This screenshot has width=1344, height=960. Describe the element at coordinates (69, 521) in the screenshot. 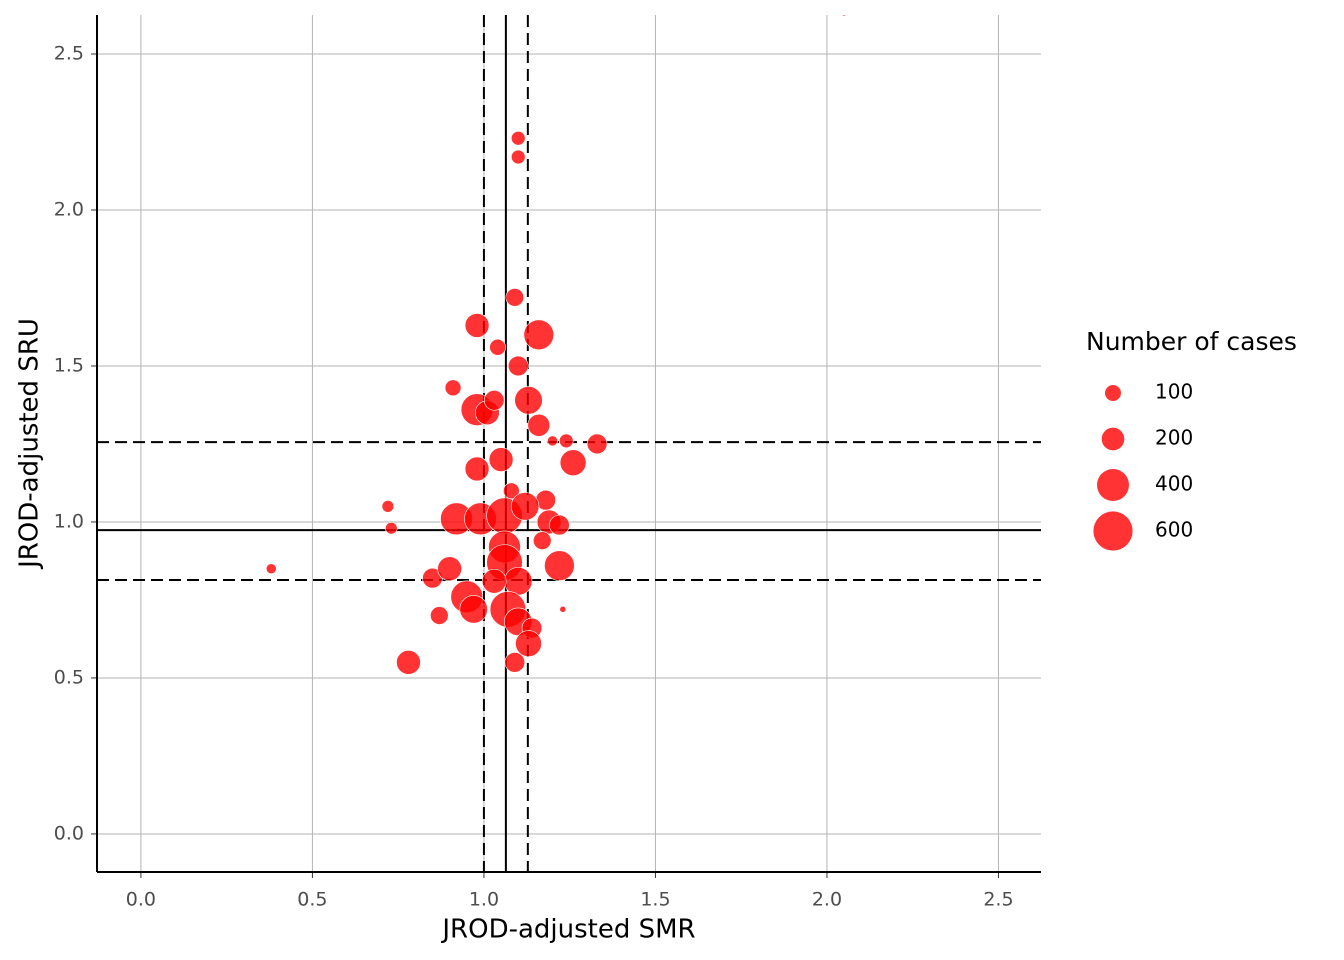

I see `y-tick-label: 1.0` at that location.